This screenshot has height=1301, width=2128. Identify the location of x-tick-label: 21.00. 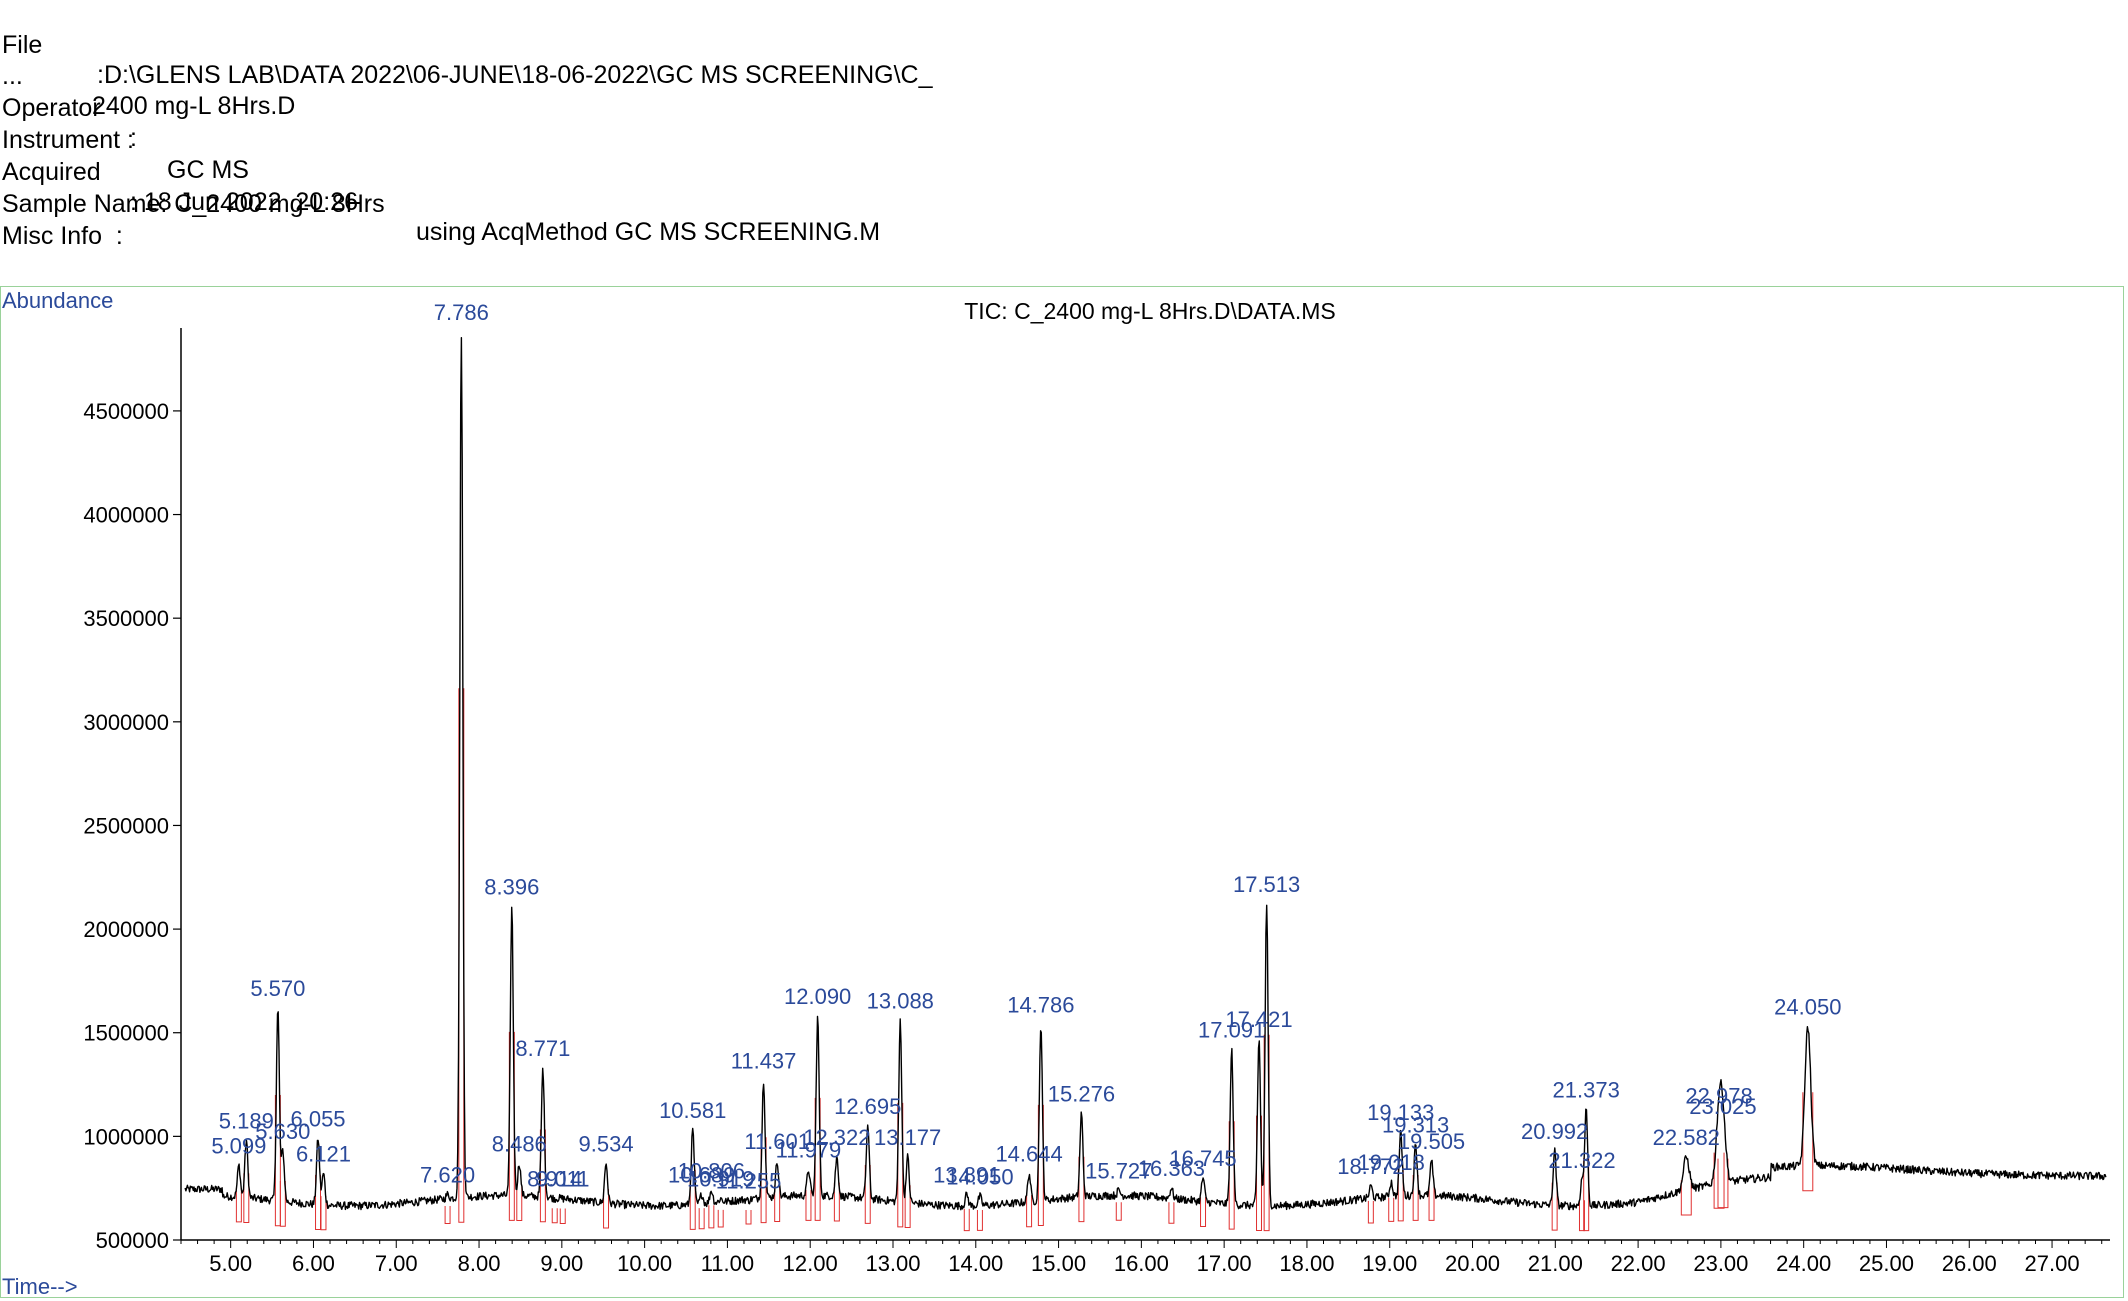
(1555, 1263).